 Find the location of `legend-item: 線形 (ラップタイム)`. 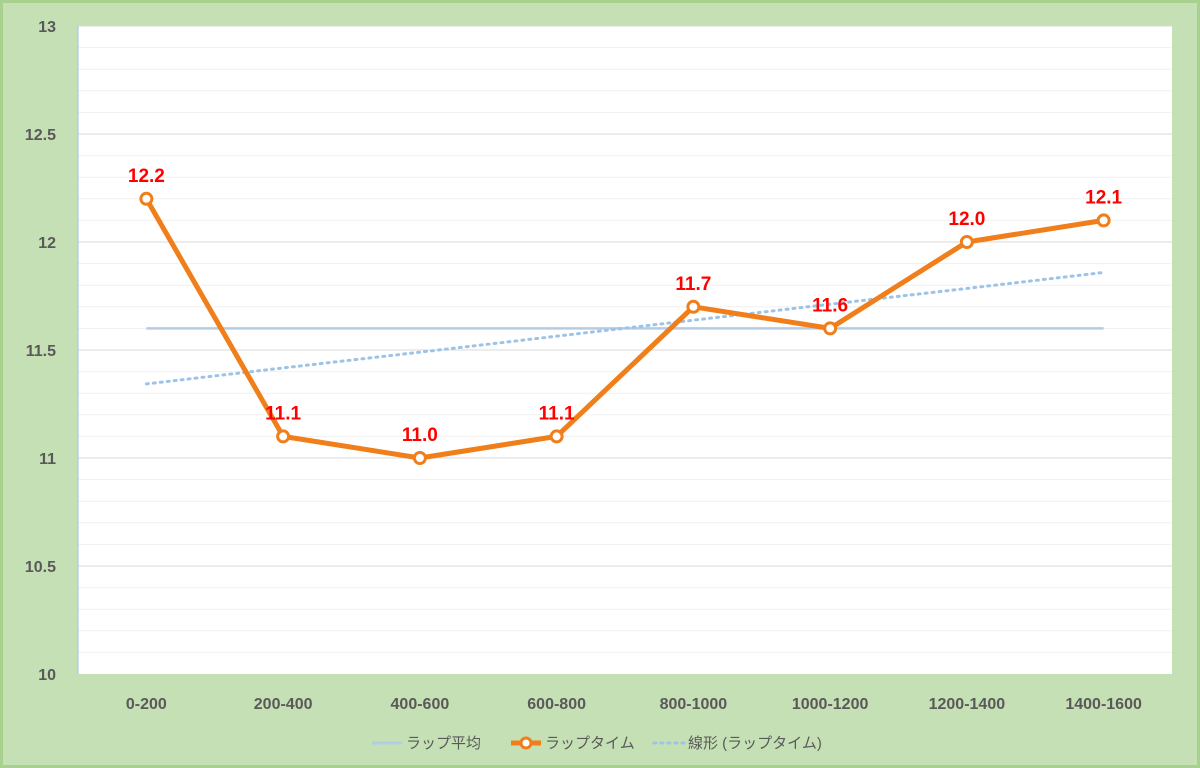

legend-item: 線形 (ラップタイム) is located at coordinates (737, 743).